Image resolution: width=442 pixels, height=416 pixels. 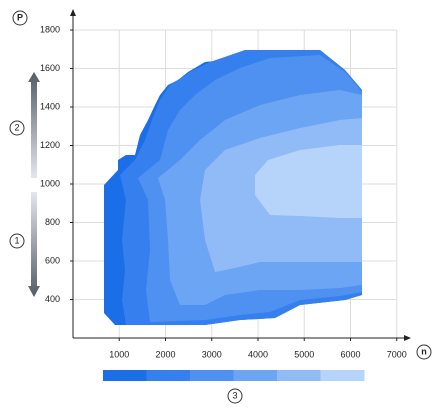 I want to click on x-tick-label: 6000, so click(x=350, y=354).